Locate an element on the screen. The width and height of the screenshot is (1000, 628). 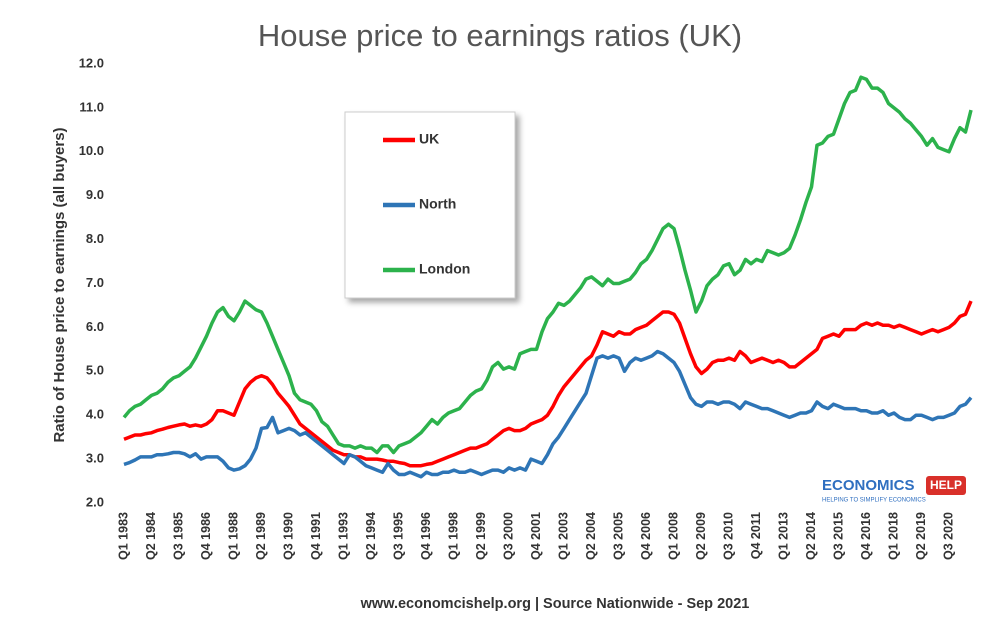
x-tick-label: Q1 1983 is located at coordinates (123, 536).